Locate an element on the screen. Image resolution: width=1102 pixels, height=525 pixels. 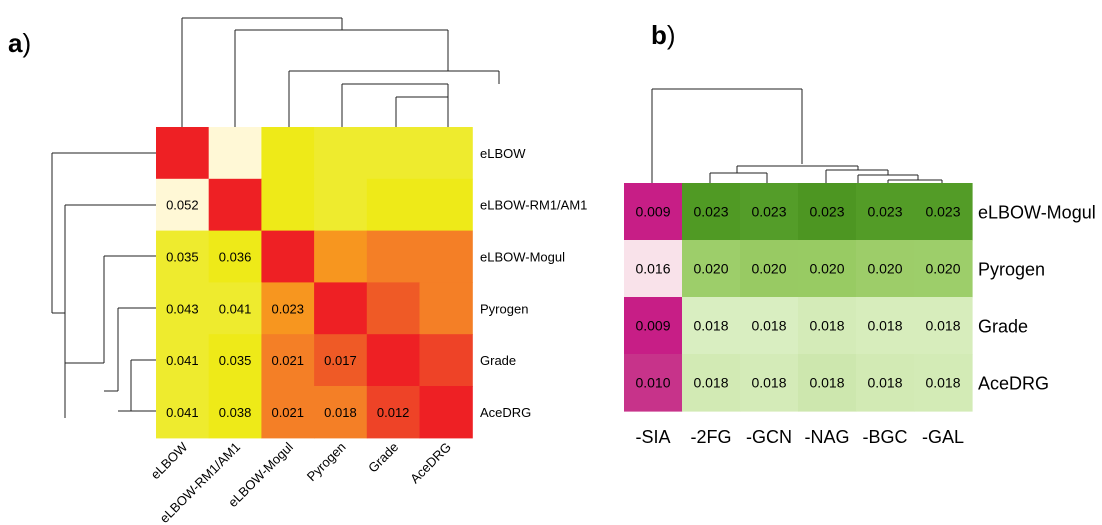
row-label: eLBOW is located at coordinates (503, 153).